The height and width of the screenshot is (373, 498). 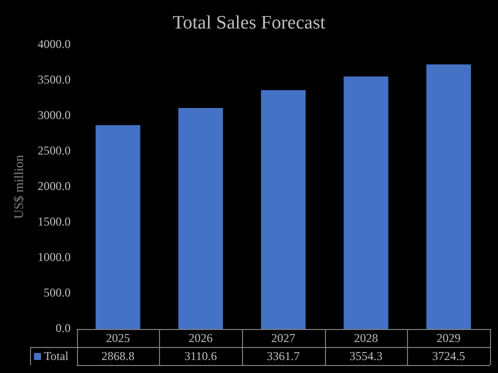 I want to click on x-tick-label: 2028, so click(x=366, y=338).